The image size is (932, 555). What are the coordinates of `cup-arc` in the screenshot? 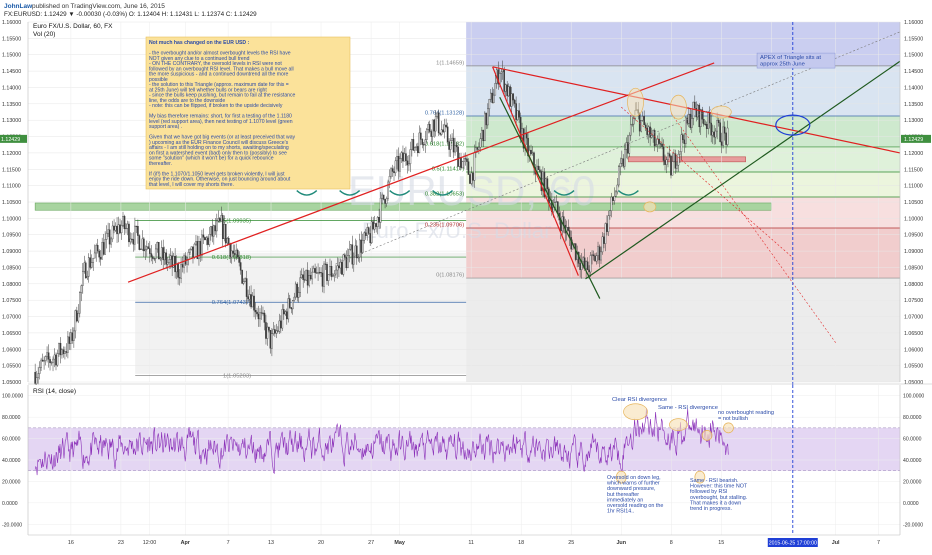 It's located at (564, 193).